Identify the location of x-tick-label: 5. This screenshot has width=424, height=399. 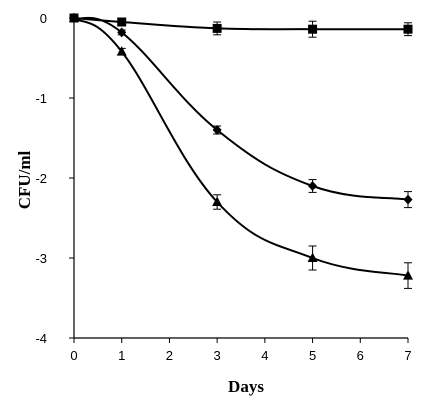
(312, 355).